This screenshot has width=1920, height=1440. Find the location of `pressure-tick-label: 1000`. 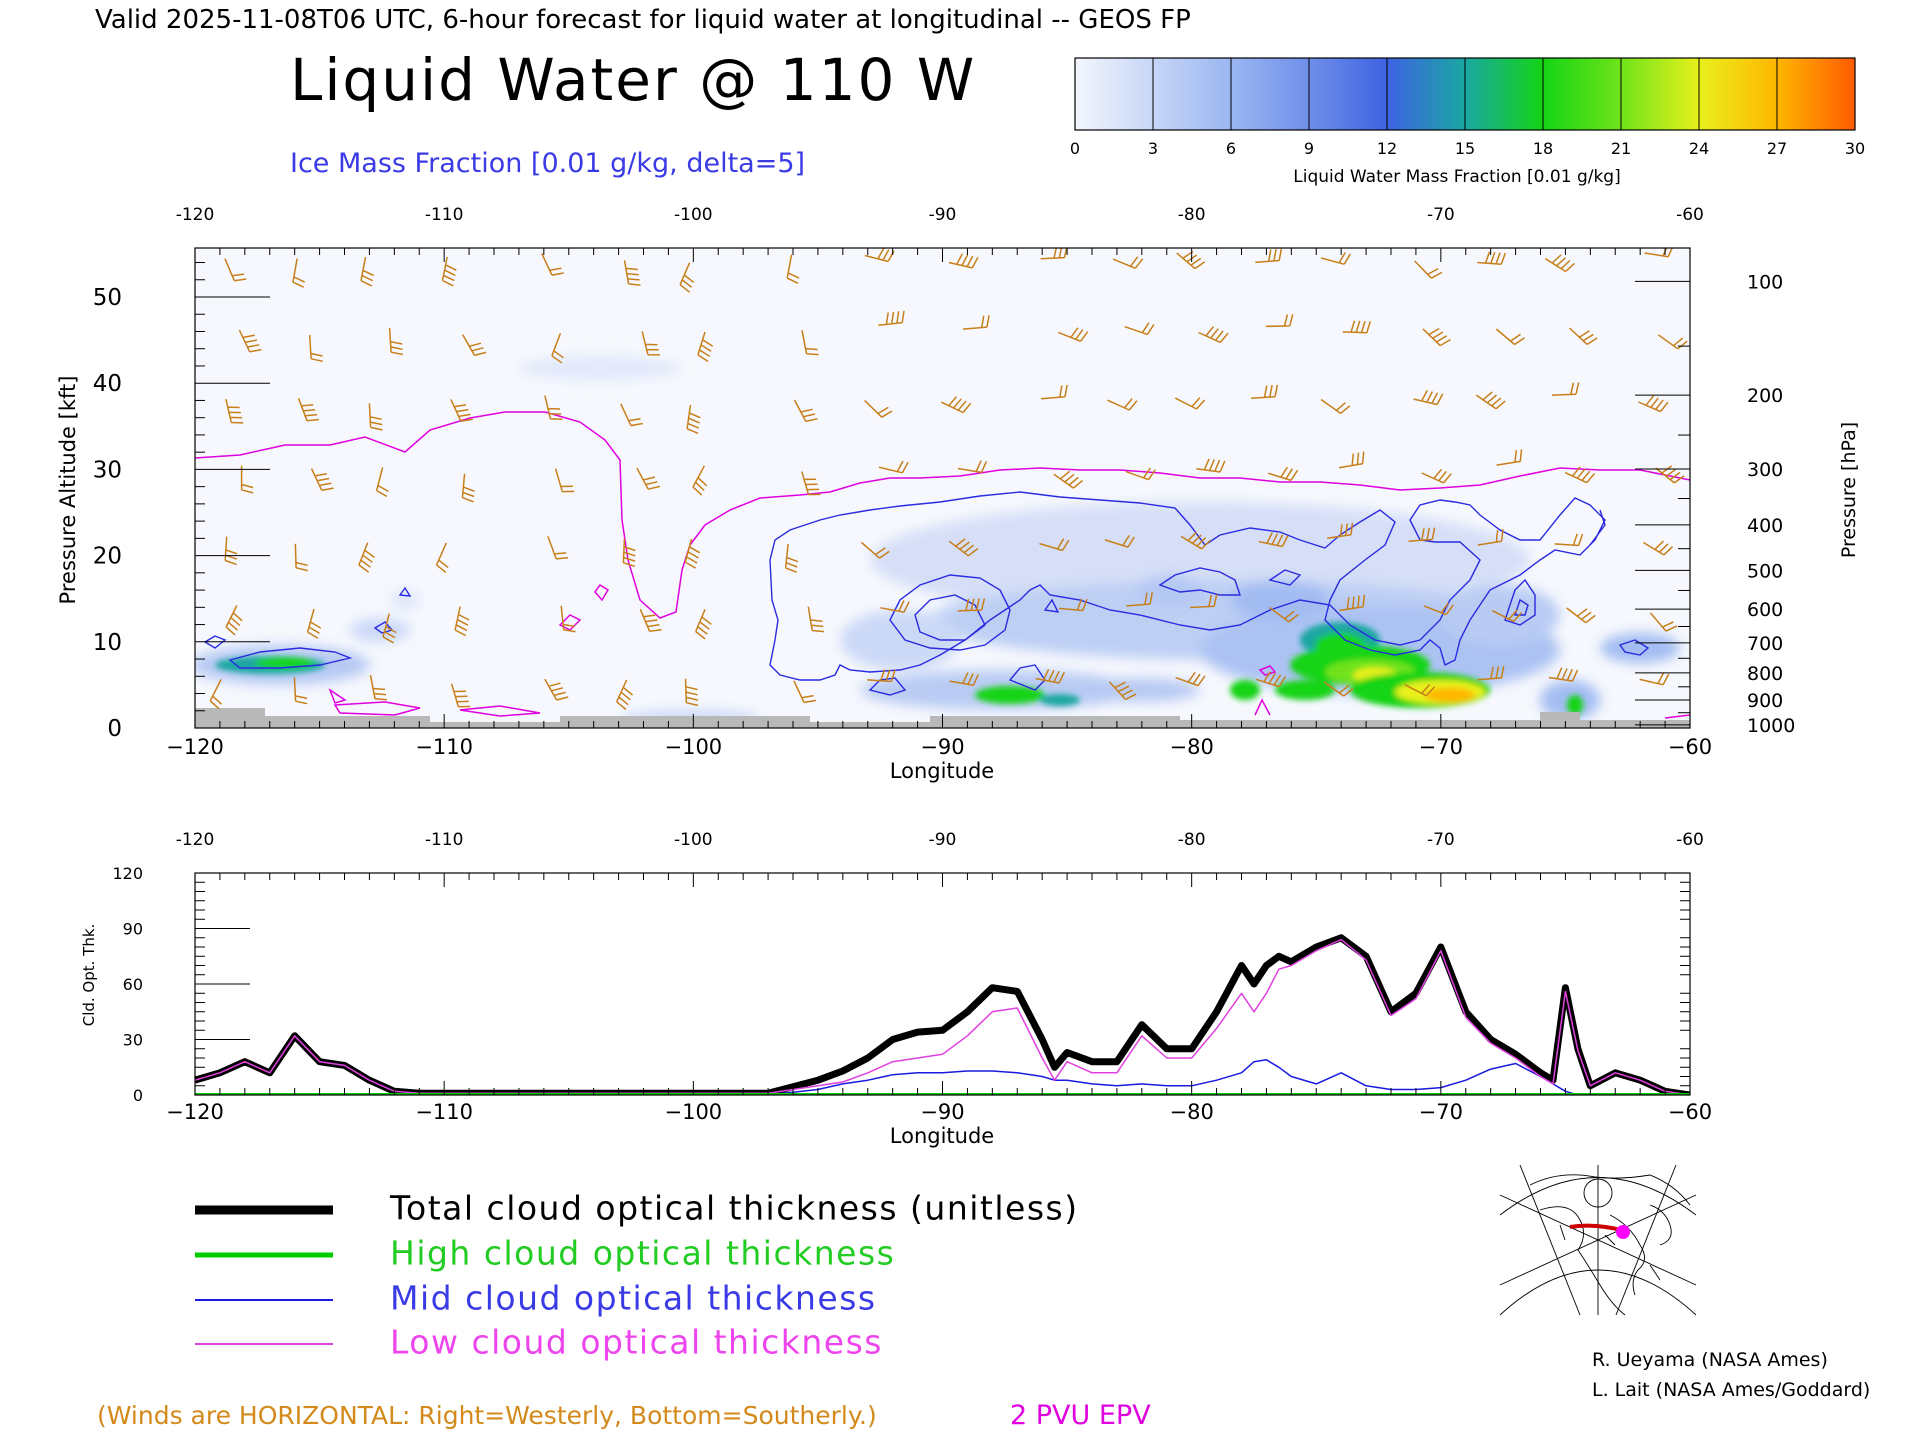

pressure-tick-label: 1000 is located at coordinates (1771, 726).